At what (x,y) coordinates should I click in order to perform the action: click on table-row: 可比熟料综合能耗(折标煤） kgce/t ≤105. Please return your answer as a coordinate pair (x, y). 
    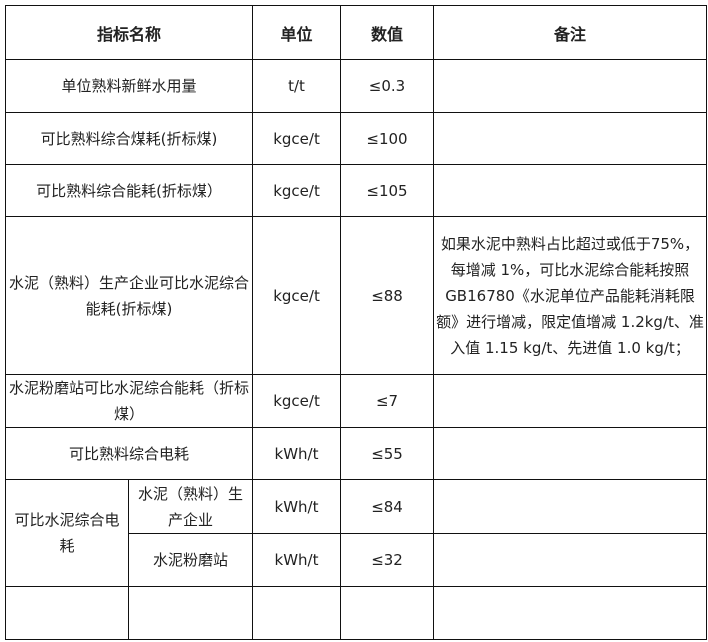
    Looking at the image, I should click on (356, 190).